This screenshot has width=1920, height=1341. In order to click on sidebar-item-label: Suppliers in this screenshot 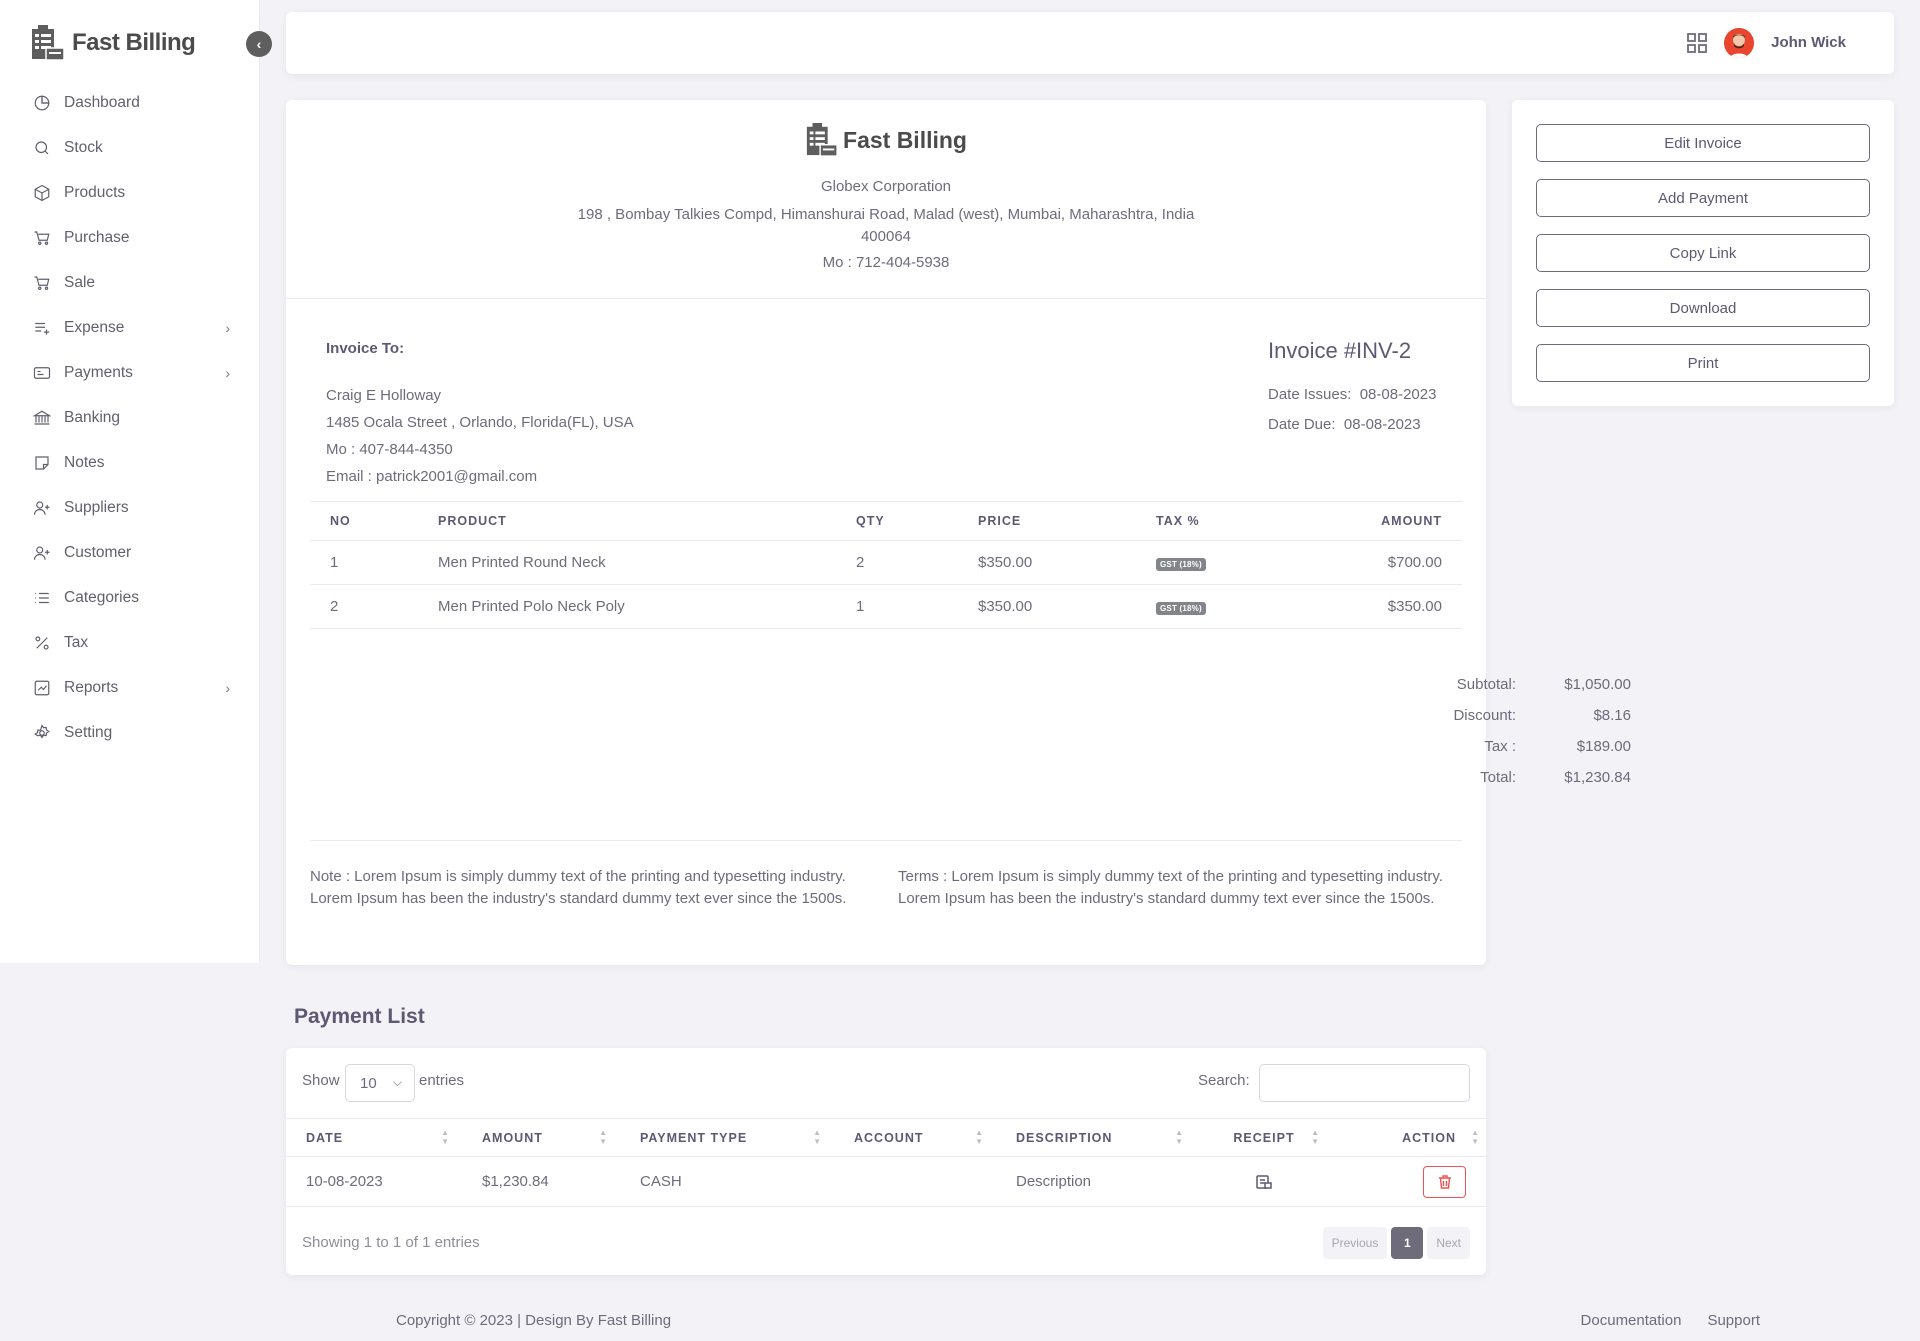, I will do `click(96, 507)`.